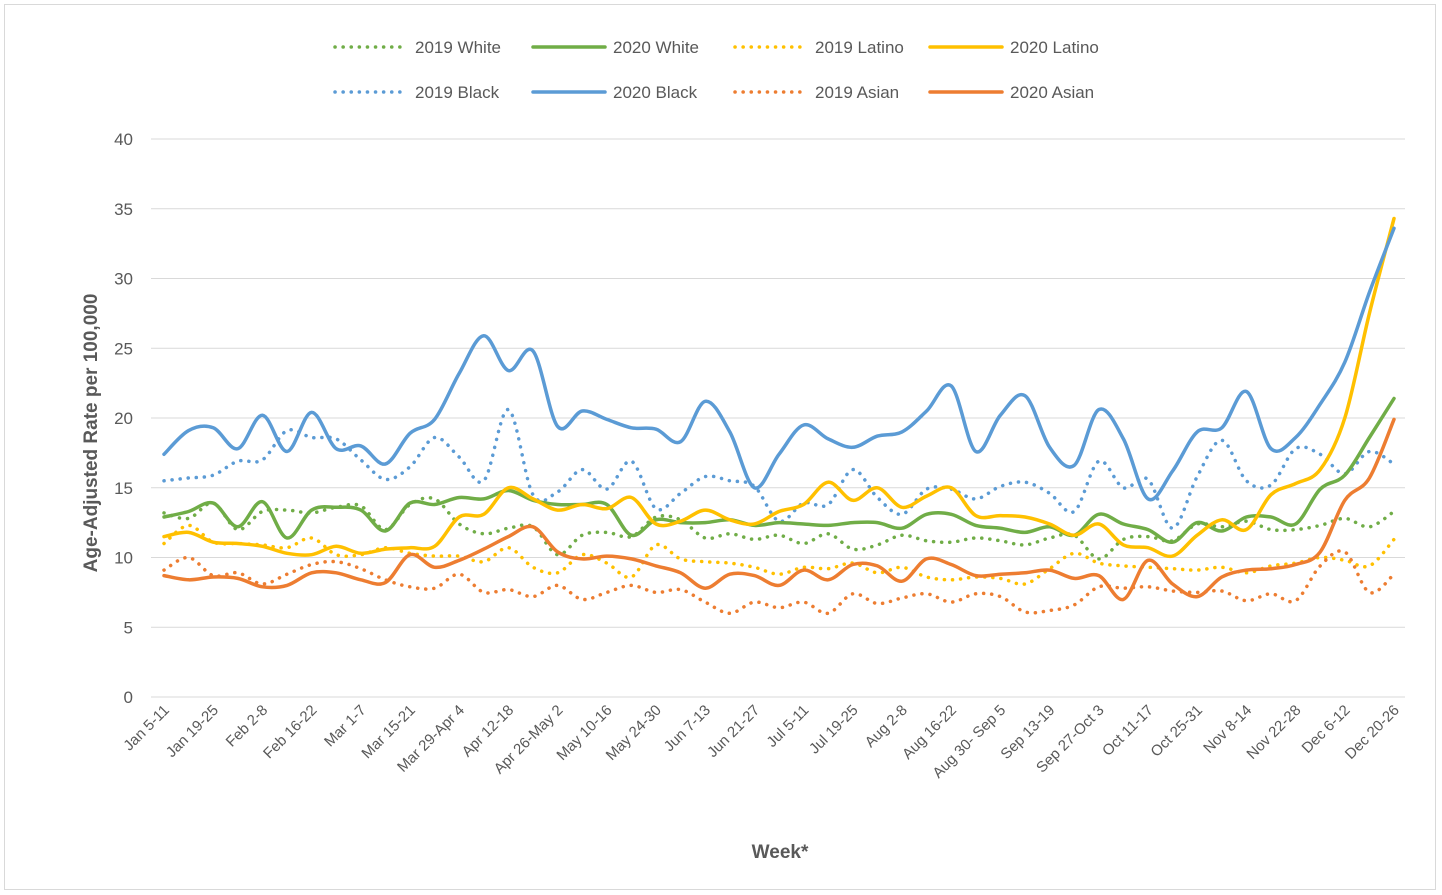 Image resolution: width=1442 pixels, height=895 pixels. I want to click on legend-label: 2020 Latino, so click(1054, 47).